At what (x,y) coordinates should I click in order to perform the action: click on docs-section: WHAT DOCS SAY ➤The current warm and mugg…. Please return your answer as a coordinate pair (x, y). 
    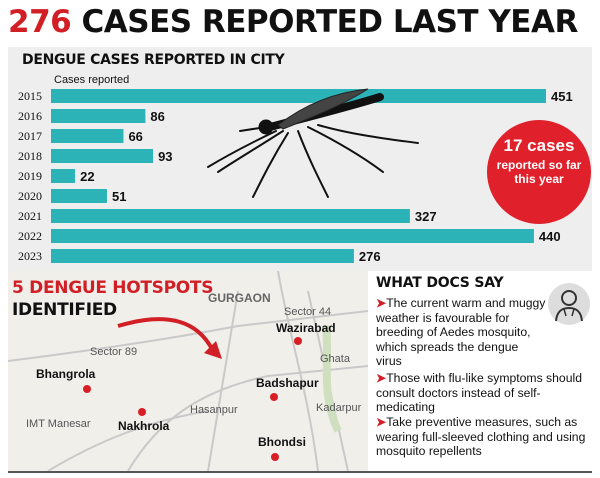
    Looking at the image, I should click on (484, 366).